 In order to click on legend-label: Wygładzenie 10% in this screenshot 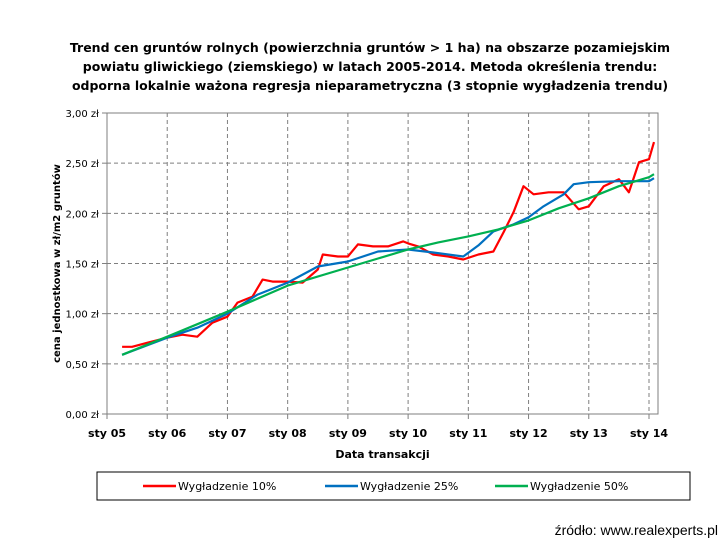, I will do `click(227, 486)`.